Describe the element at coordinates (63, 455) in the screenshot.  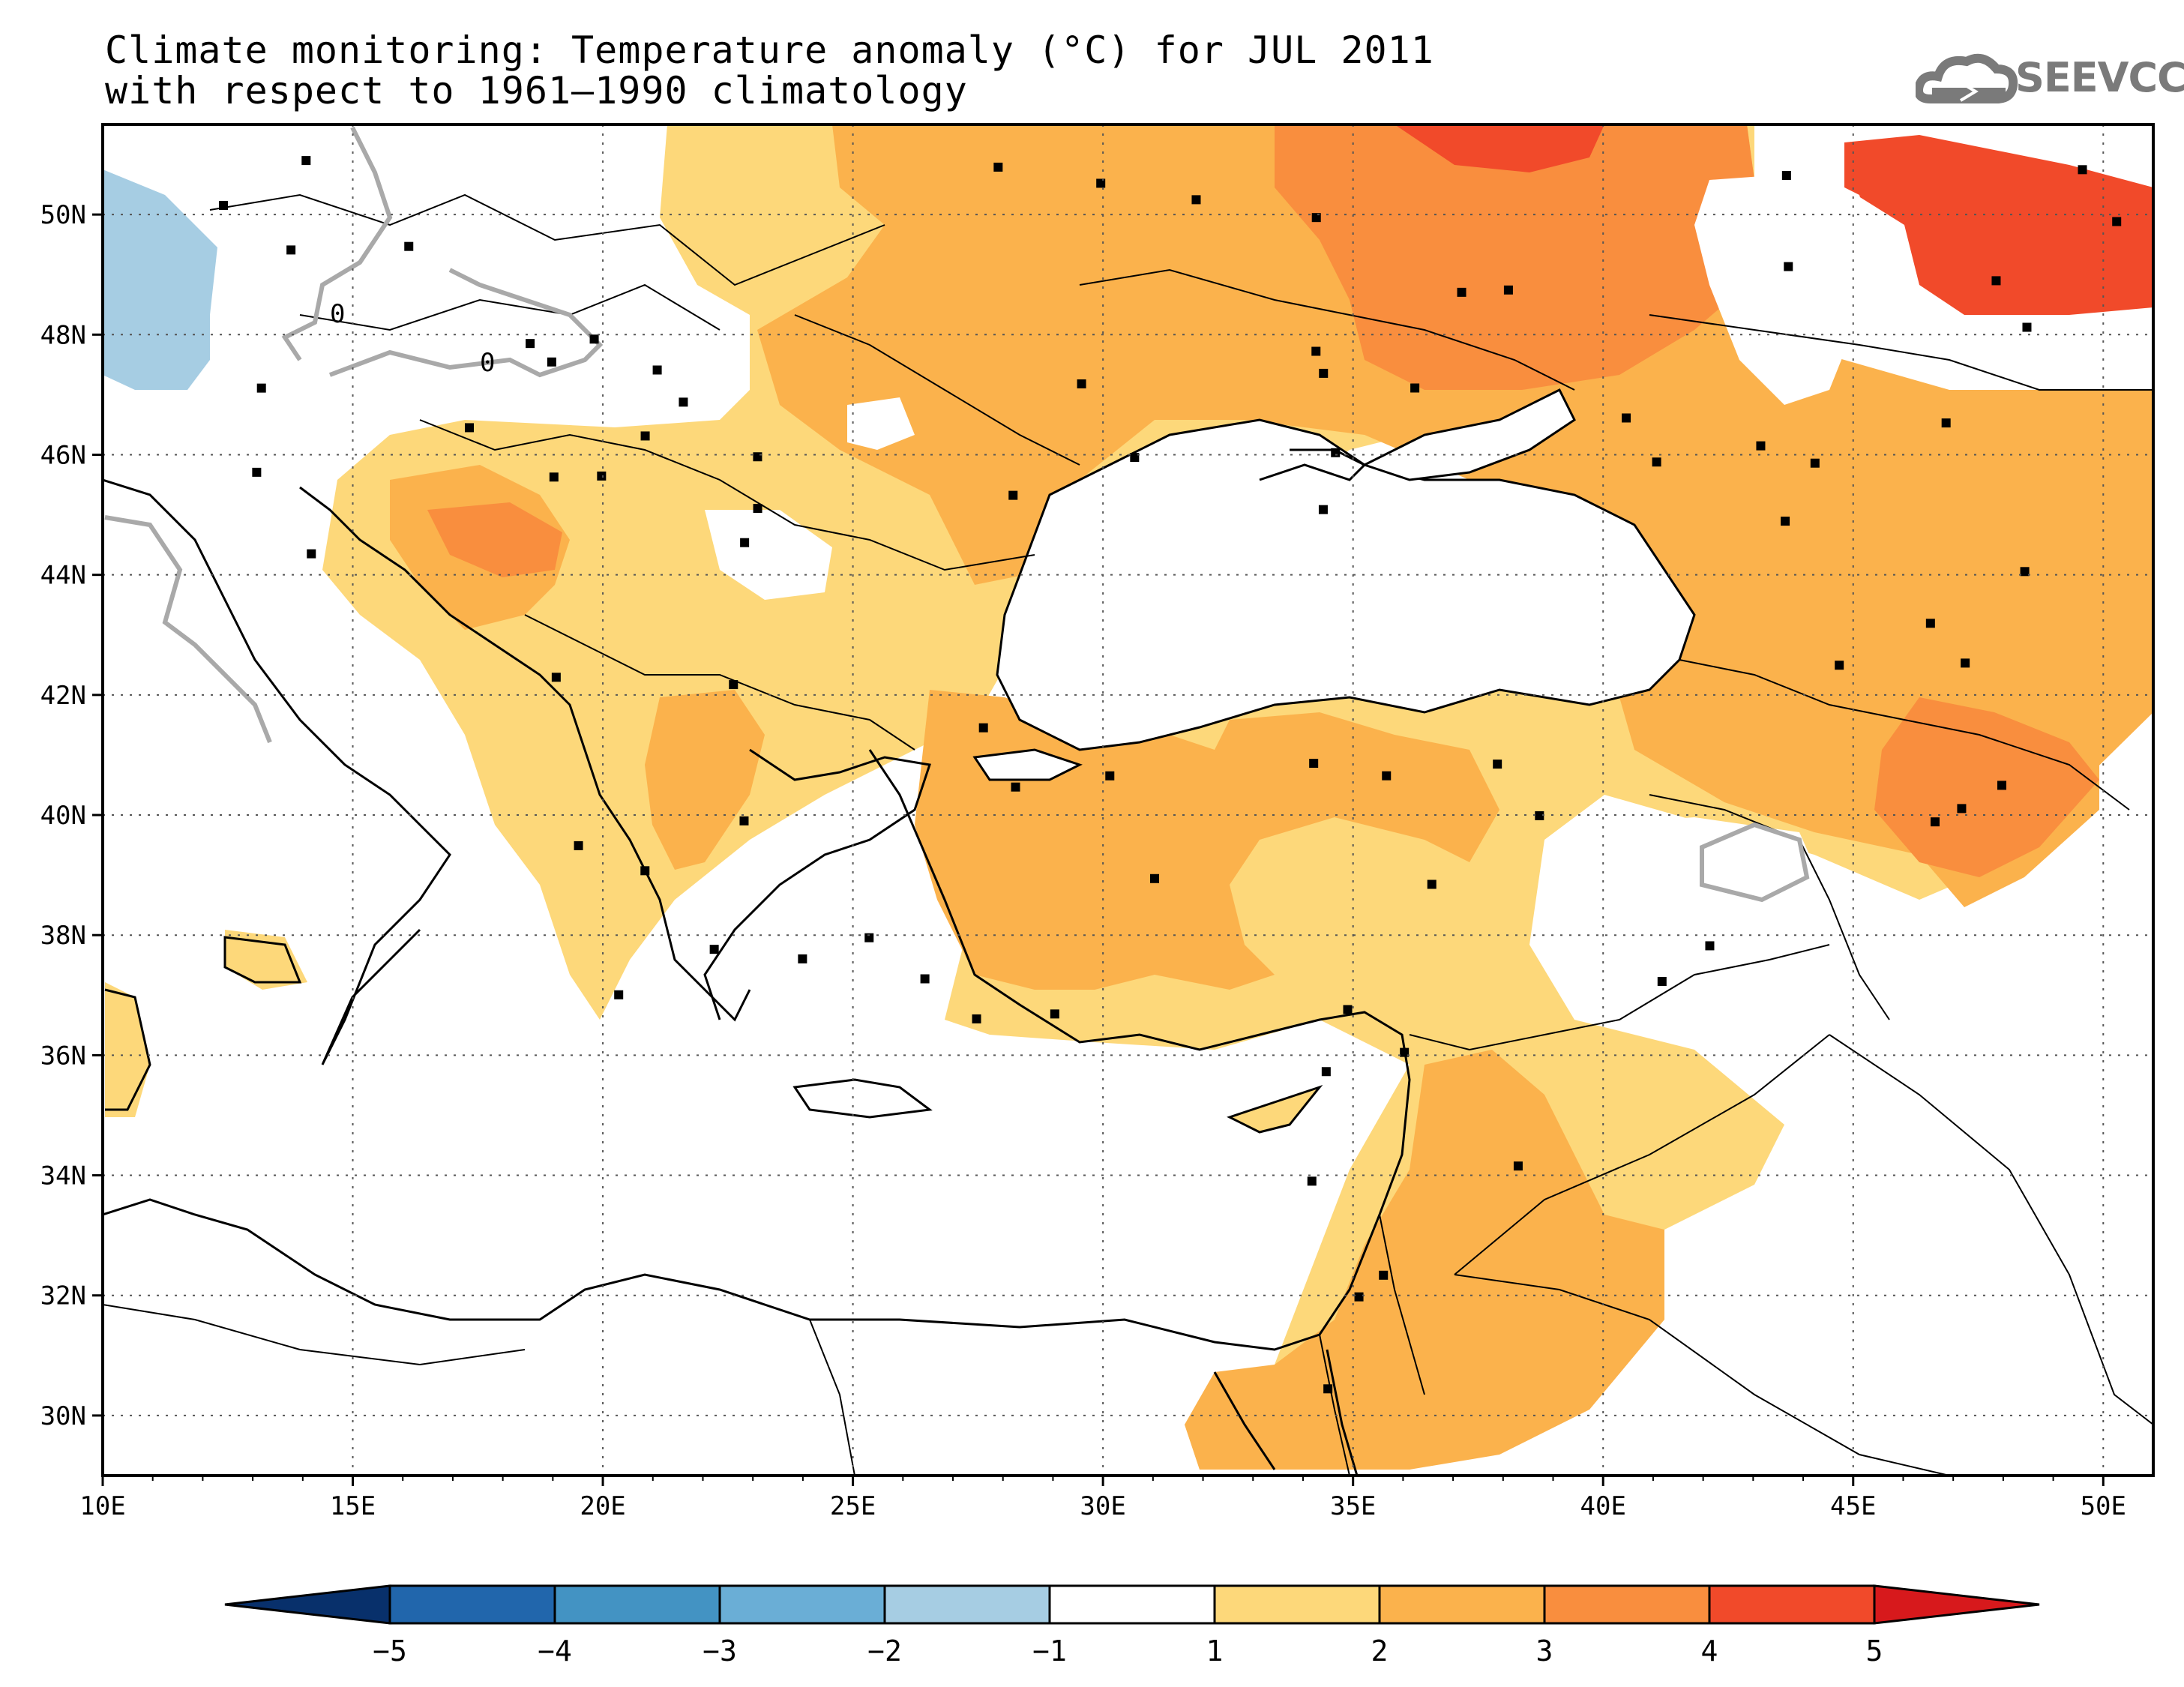
I see `y-tick-label: 46N` at that location.